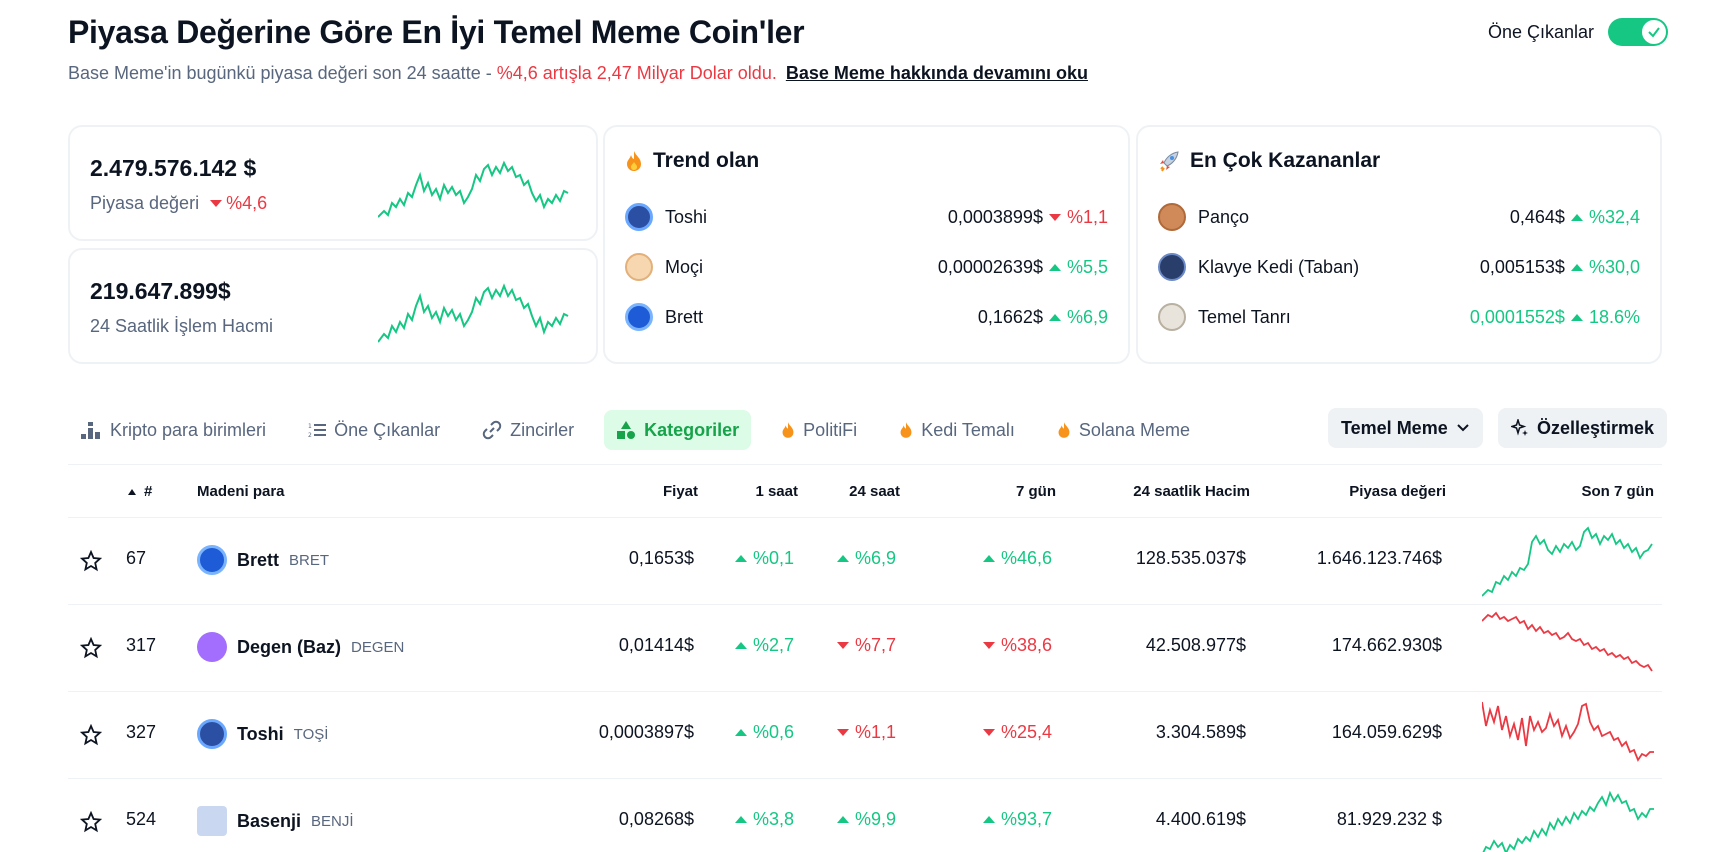 Image resolution: width=1716 pixels, height=852 pixels. Describe the element at coordinates (1517, 316) in the screenshot. I see `gainer-price: 0,0001552$` at that location.